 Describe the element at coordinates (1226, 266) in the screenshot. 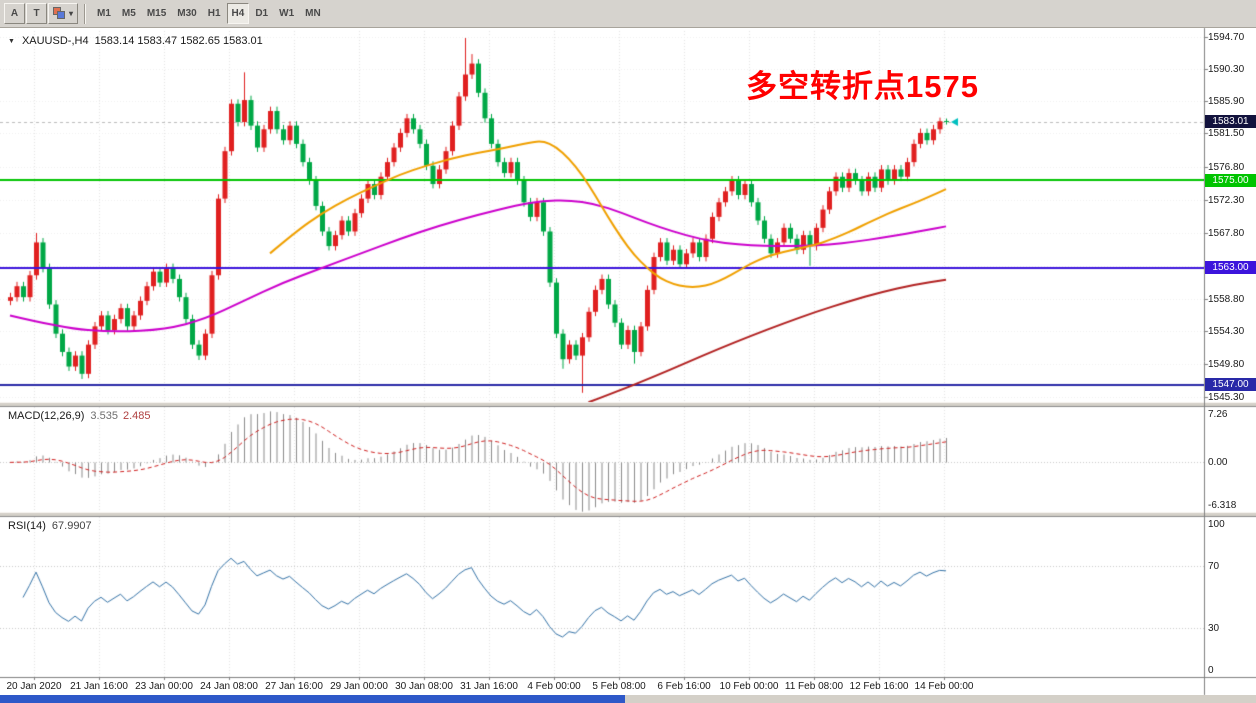

I see `price-axis-tick: 1563.30` at that location.